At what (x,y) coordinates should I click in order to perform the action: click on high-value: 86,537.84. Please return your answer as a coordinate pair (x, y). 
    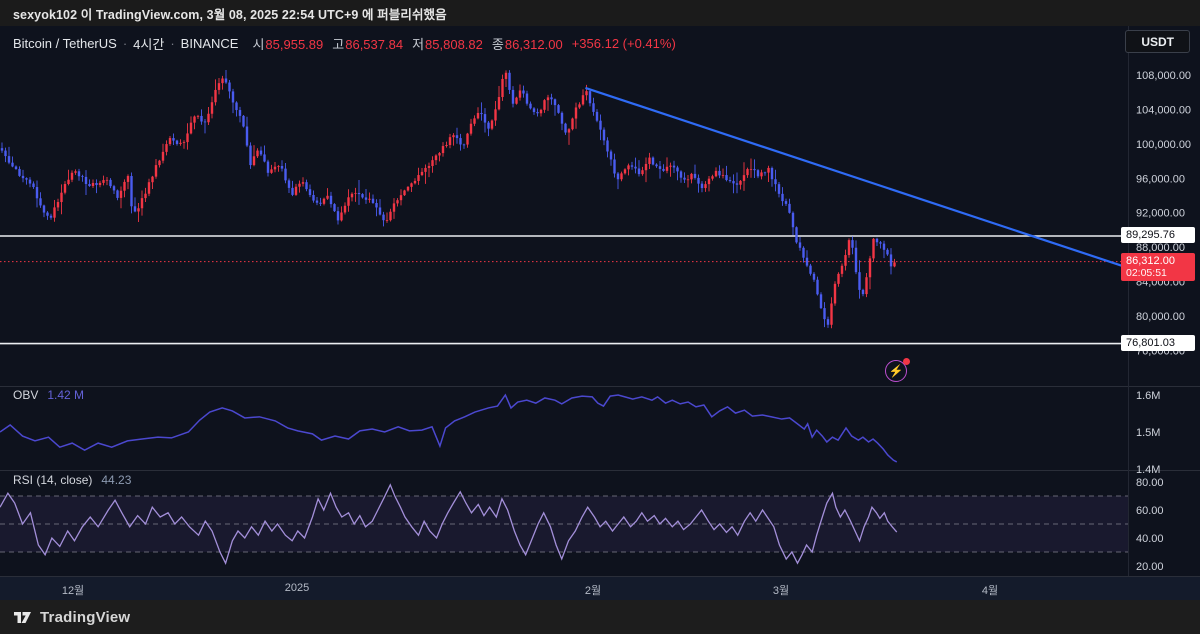
    Looking at the image, I should click on (374, 44).